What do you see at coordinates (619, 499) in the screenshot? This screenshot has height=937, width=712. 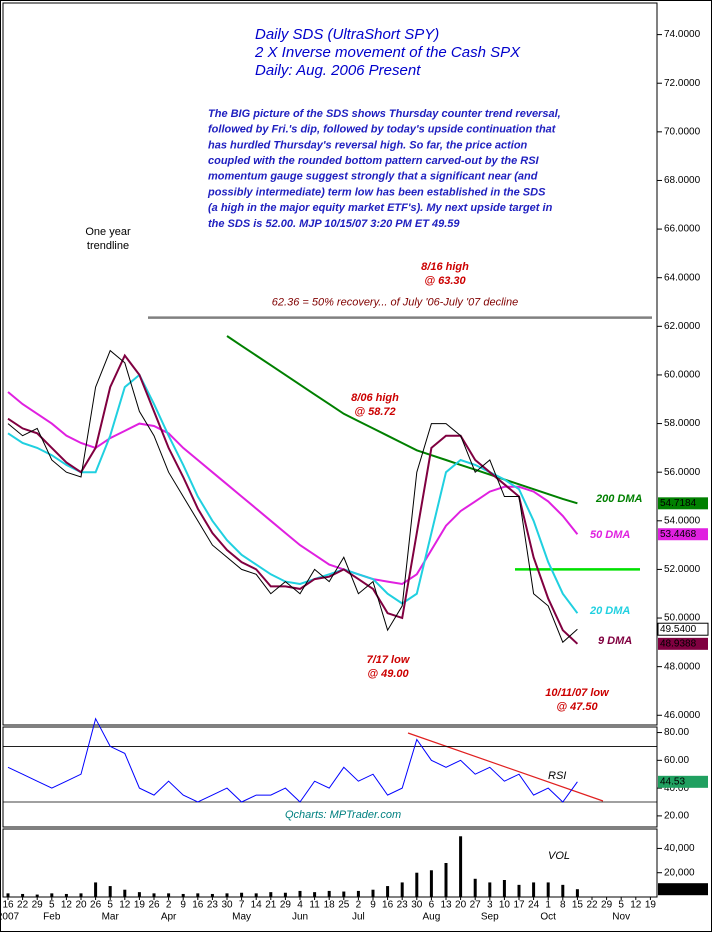 I see `series-label: 200 DMA` at bounding box center [619, 499].